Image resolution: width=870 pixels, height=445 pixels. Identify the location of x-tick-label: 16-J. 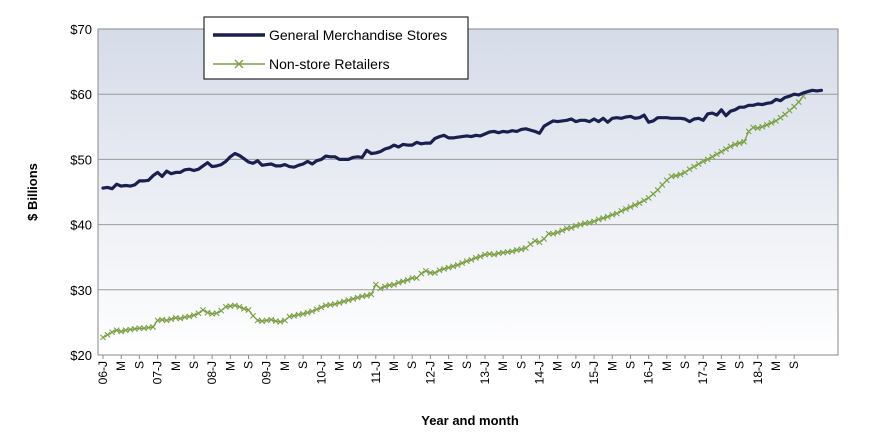
(649, 372).